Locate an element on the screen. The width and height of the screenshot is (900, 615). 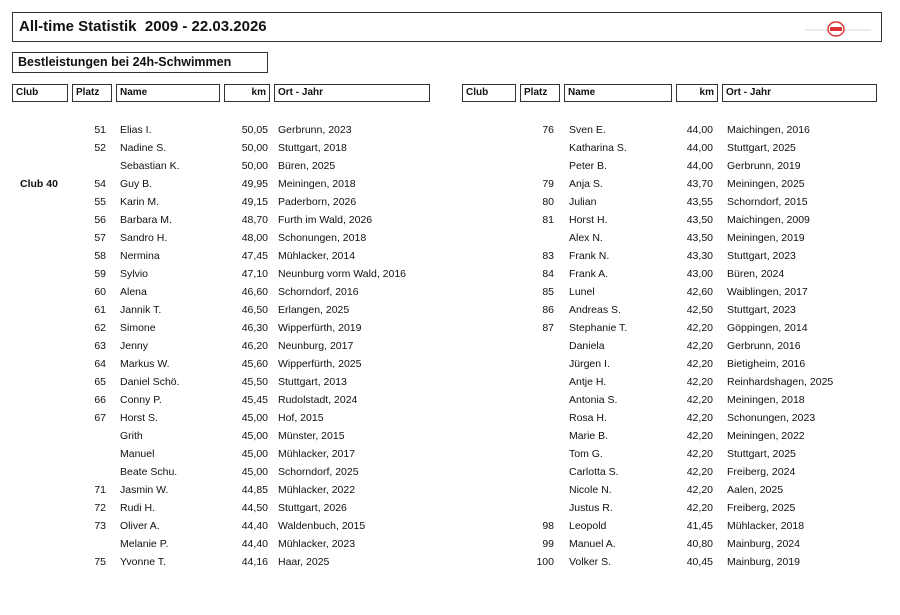
ort-jahr-cell: Erlangen, 2025 is located at coordinates (314, 310).